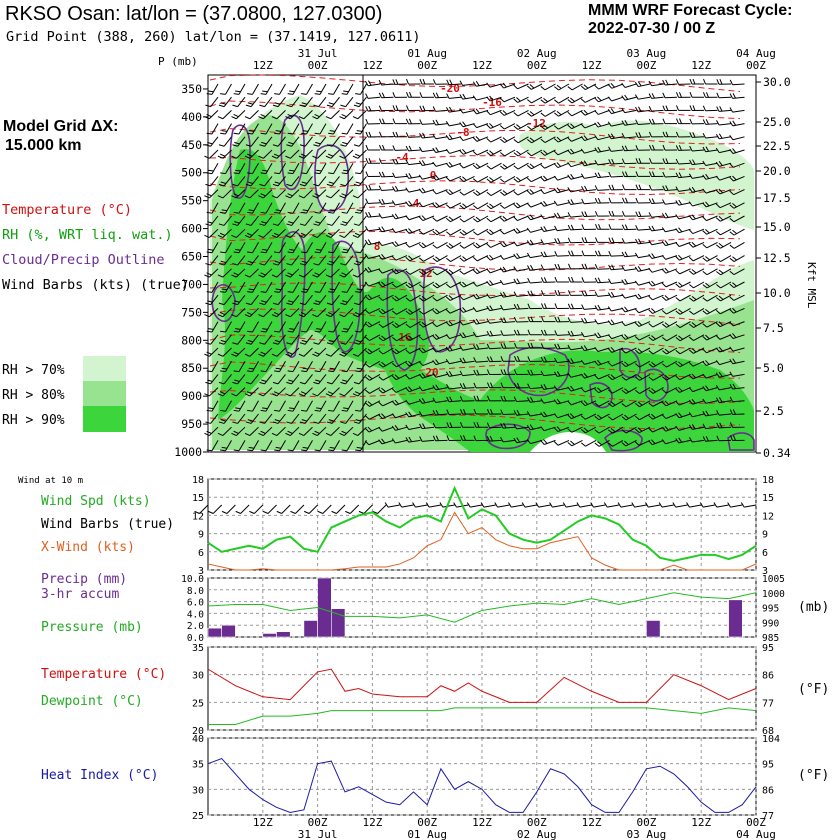 The image size is (840, 840). What do you see at coordinates (636, 175) in the screenshot?
I see `rh70-upper-region` at bounding box center [636, 175].